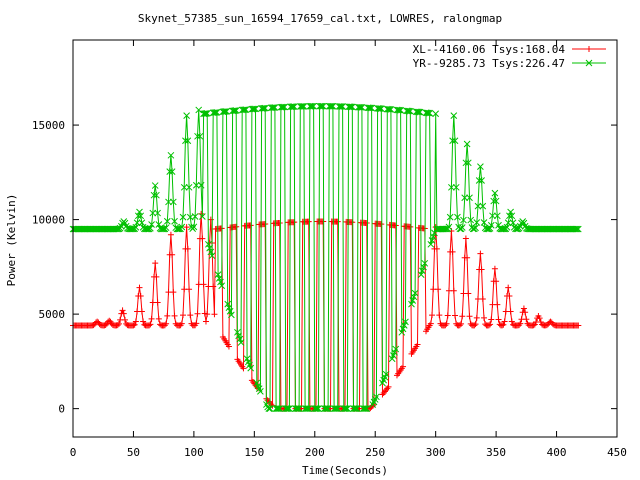 This screenshot has width=640, height=480. What do you see at coordinates (589, 49) in the screenshot?
I see `legend-marker` at bounding box center [589, 49].